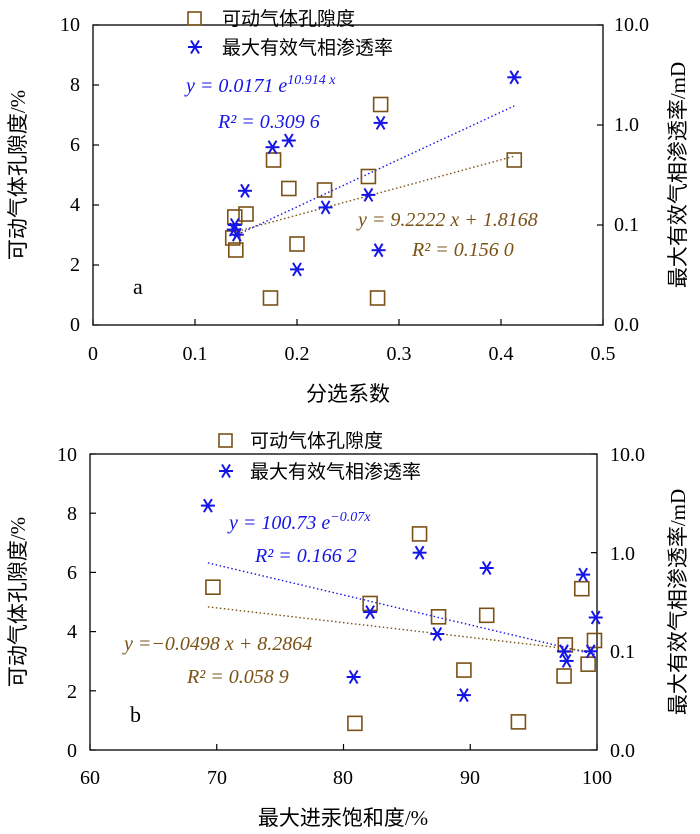  Describe the element at coordinates (348, 394) in the screenshot. I see `chart-a-xlabel: 分选系数` at that location.